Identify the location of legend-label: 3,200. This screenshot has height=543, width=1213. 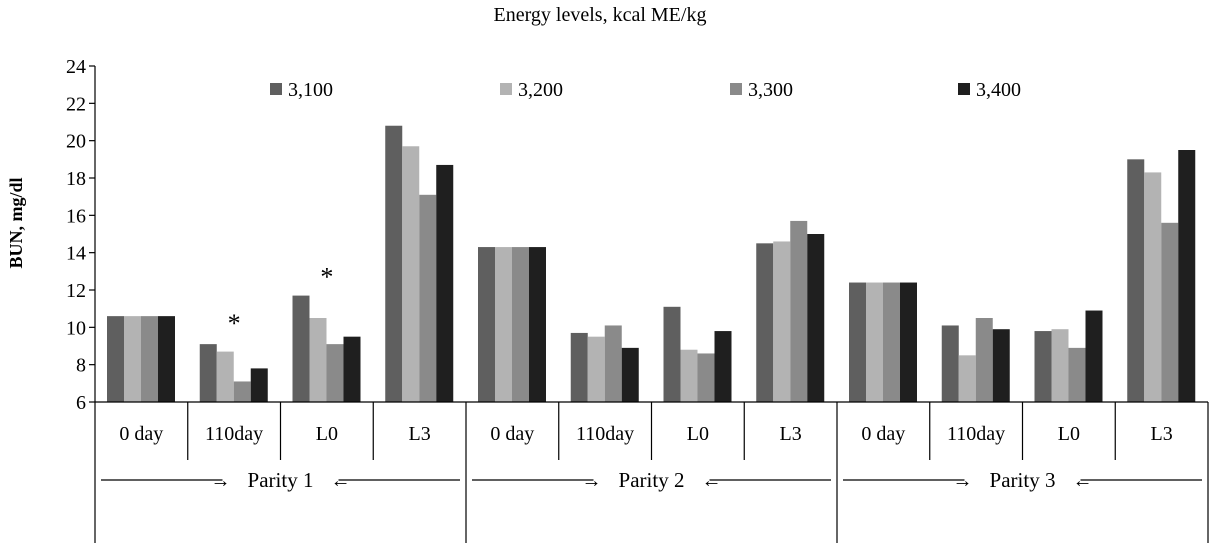
(540, 90).